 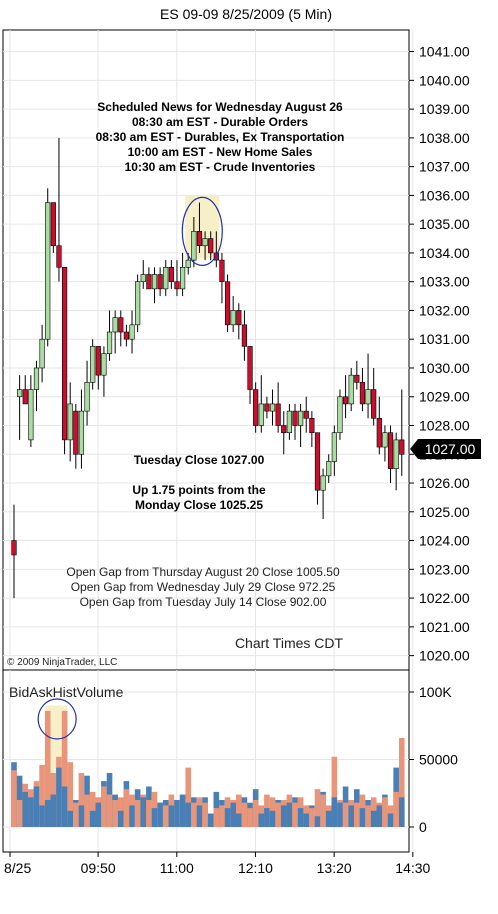 What do you see at coordinates (444, 512) in the screenshot?
I see `price-tick-label: 1025.00` at bounding box center [444, 512].